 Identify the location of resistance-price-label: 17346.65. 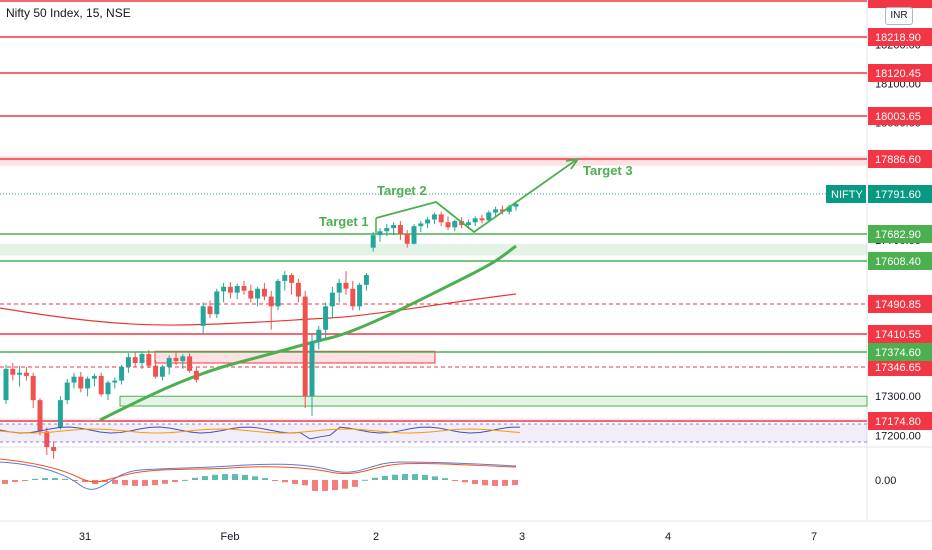
(900, 367).